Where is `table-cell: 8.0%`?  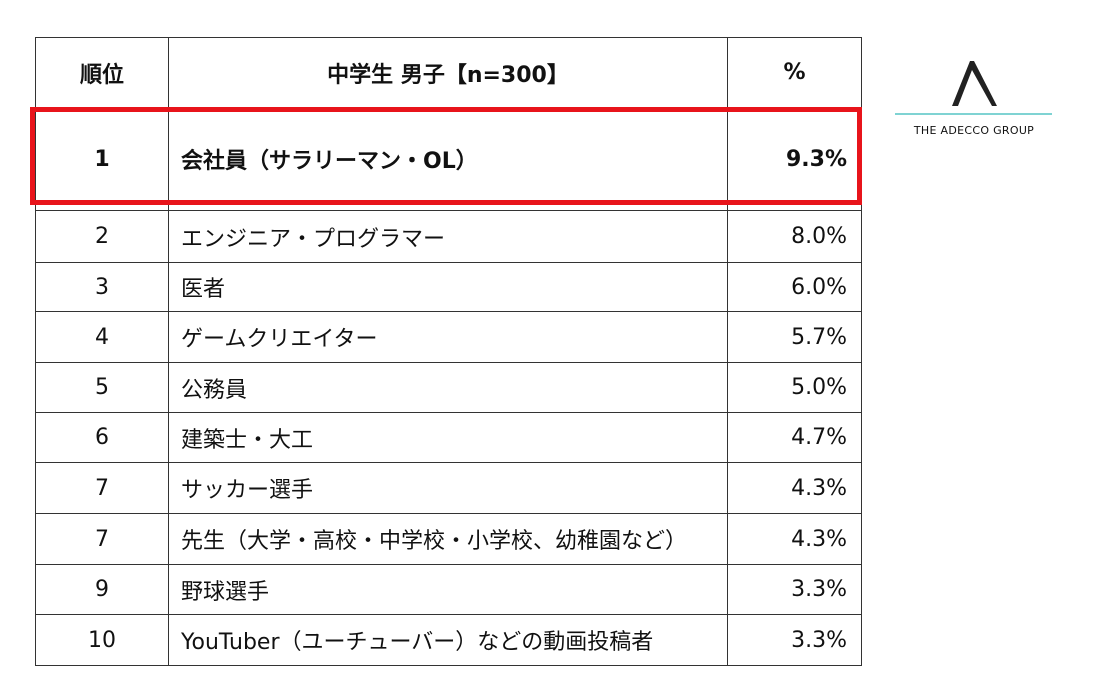 table-cell: 8.0% is located at coordinates (794, 236).